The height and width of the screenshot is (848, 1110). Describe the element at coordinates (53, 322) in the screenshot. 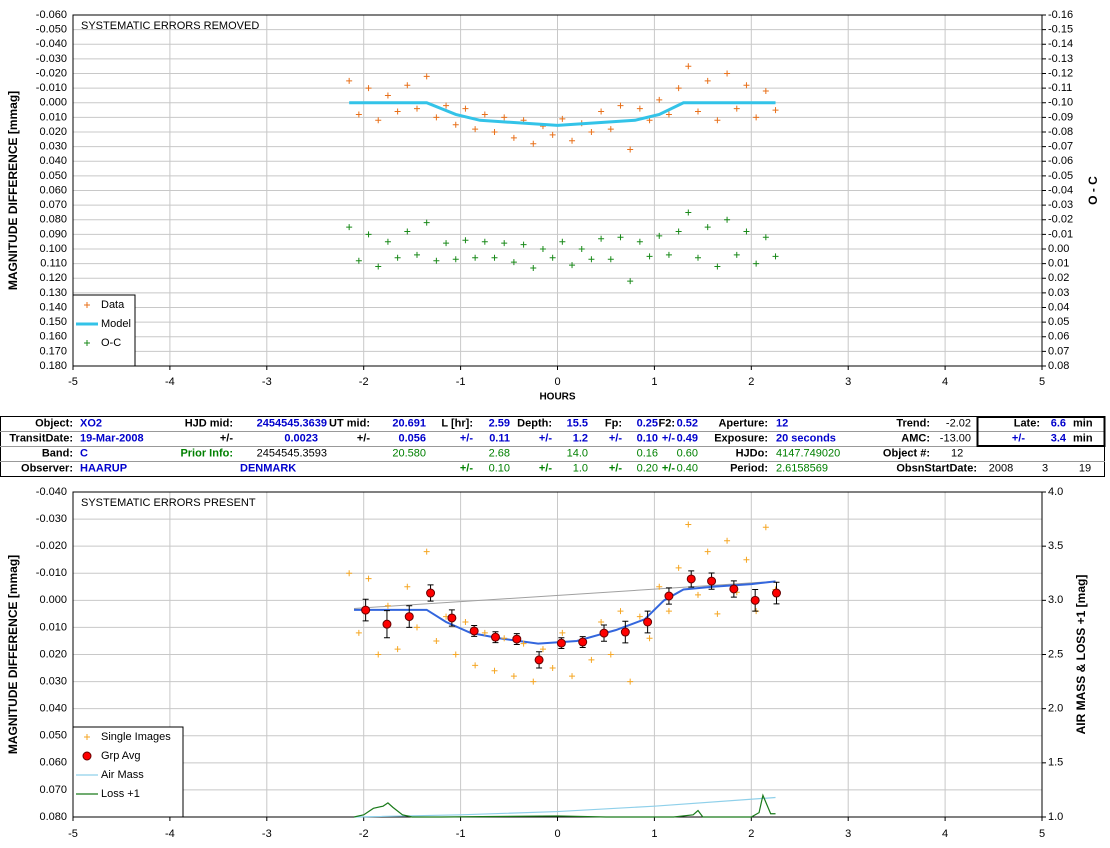

I see `y-tick-label: 0.150` at that location.